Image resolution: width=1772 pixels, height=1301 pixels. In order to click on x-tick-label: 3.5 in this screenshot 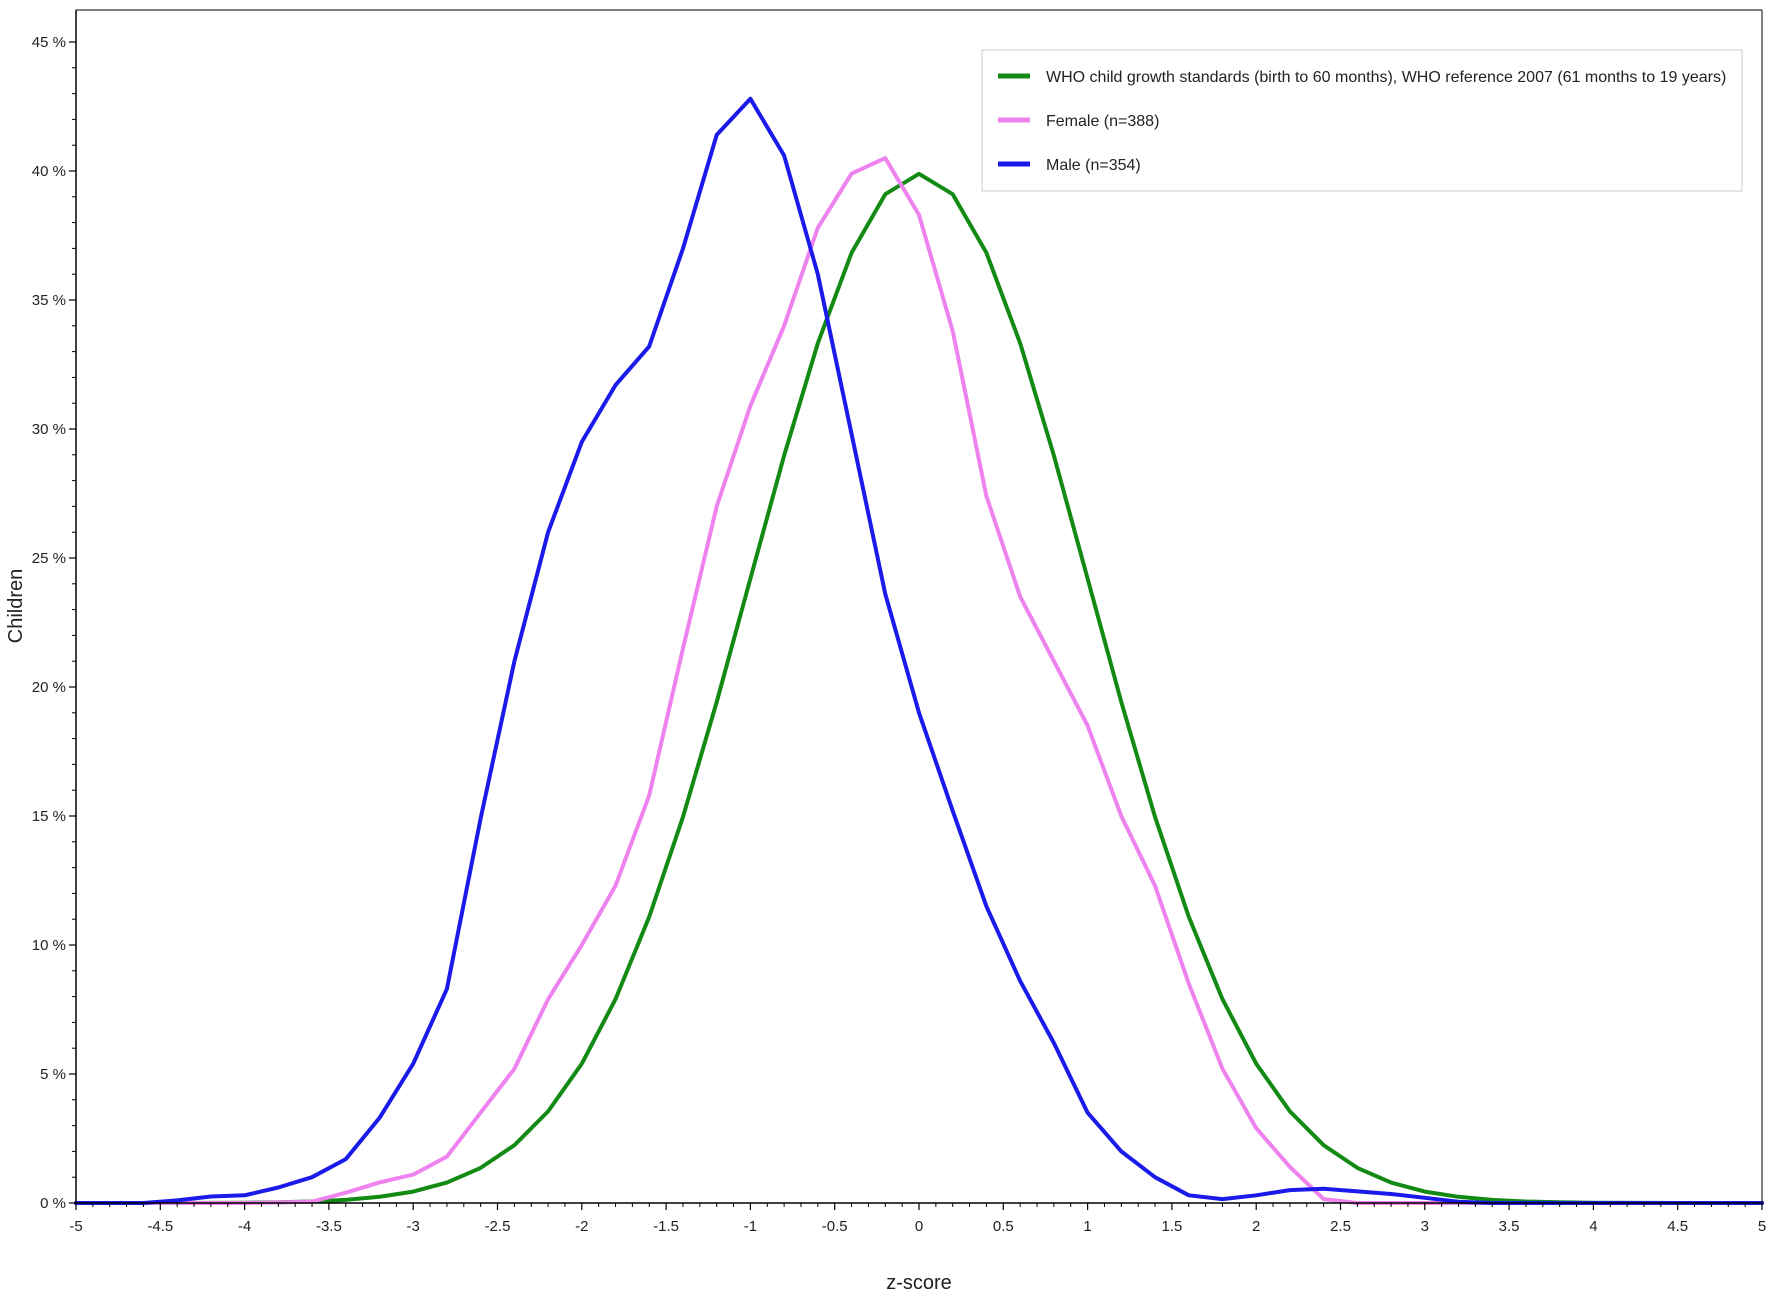, I will do `click(1509, 1226)`.